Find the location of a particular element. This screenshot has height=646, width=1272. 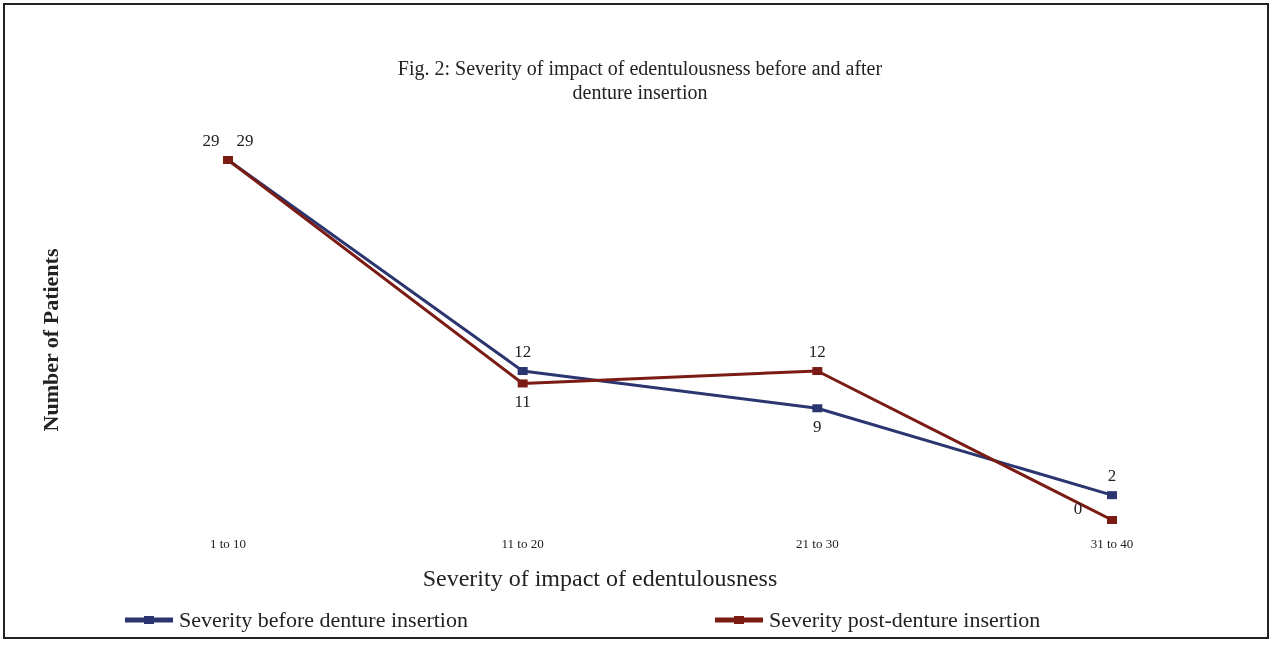

data-label: 9 is located at coordinates (817, 427).